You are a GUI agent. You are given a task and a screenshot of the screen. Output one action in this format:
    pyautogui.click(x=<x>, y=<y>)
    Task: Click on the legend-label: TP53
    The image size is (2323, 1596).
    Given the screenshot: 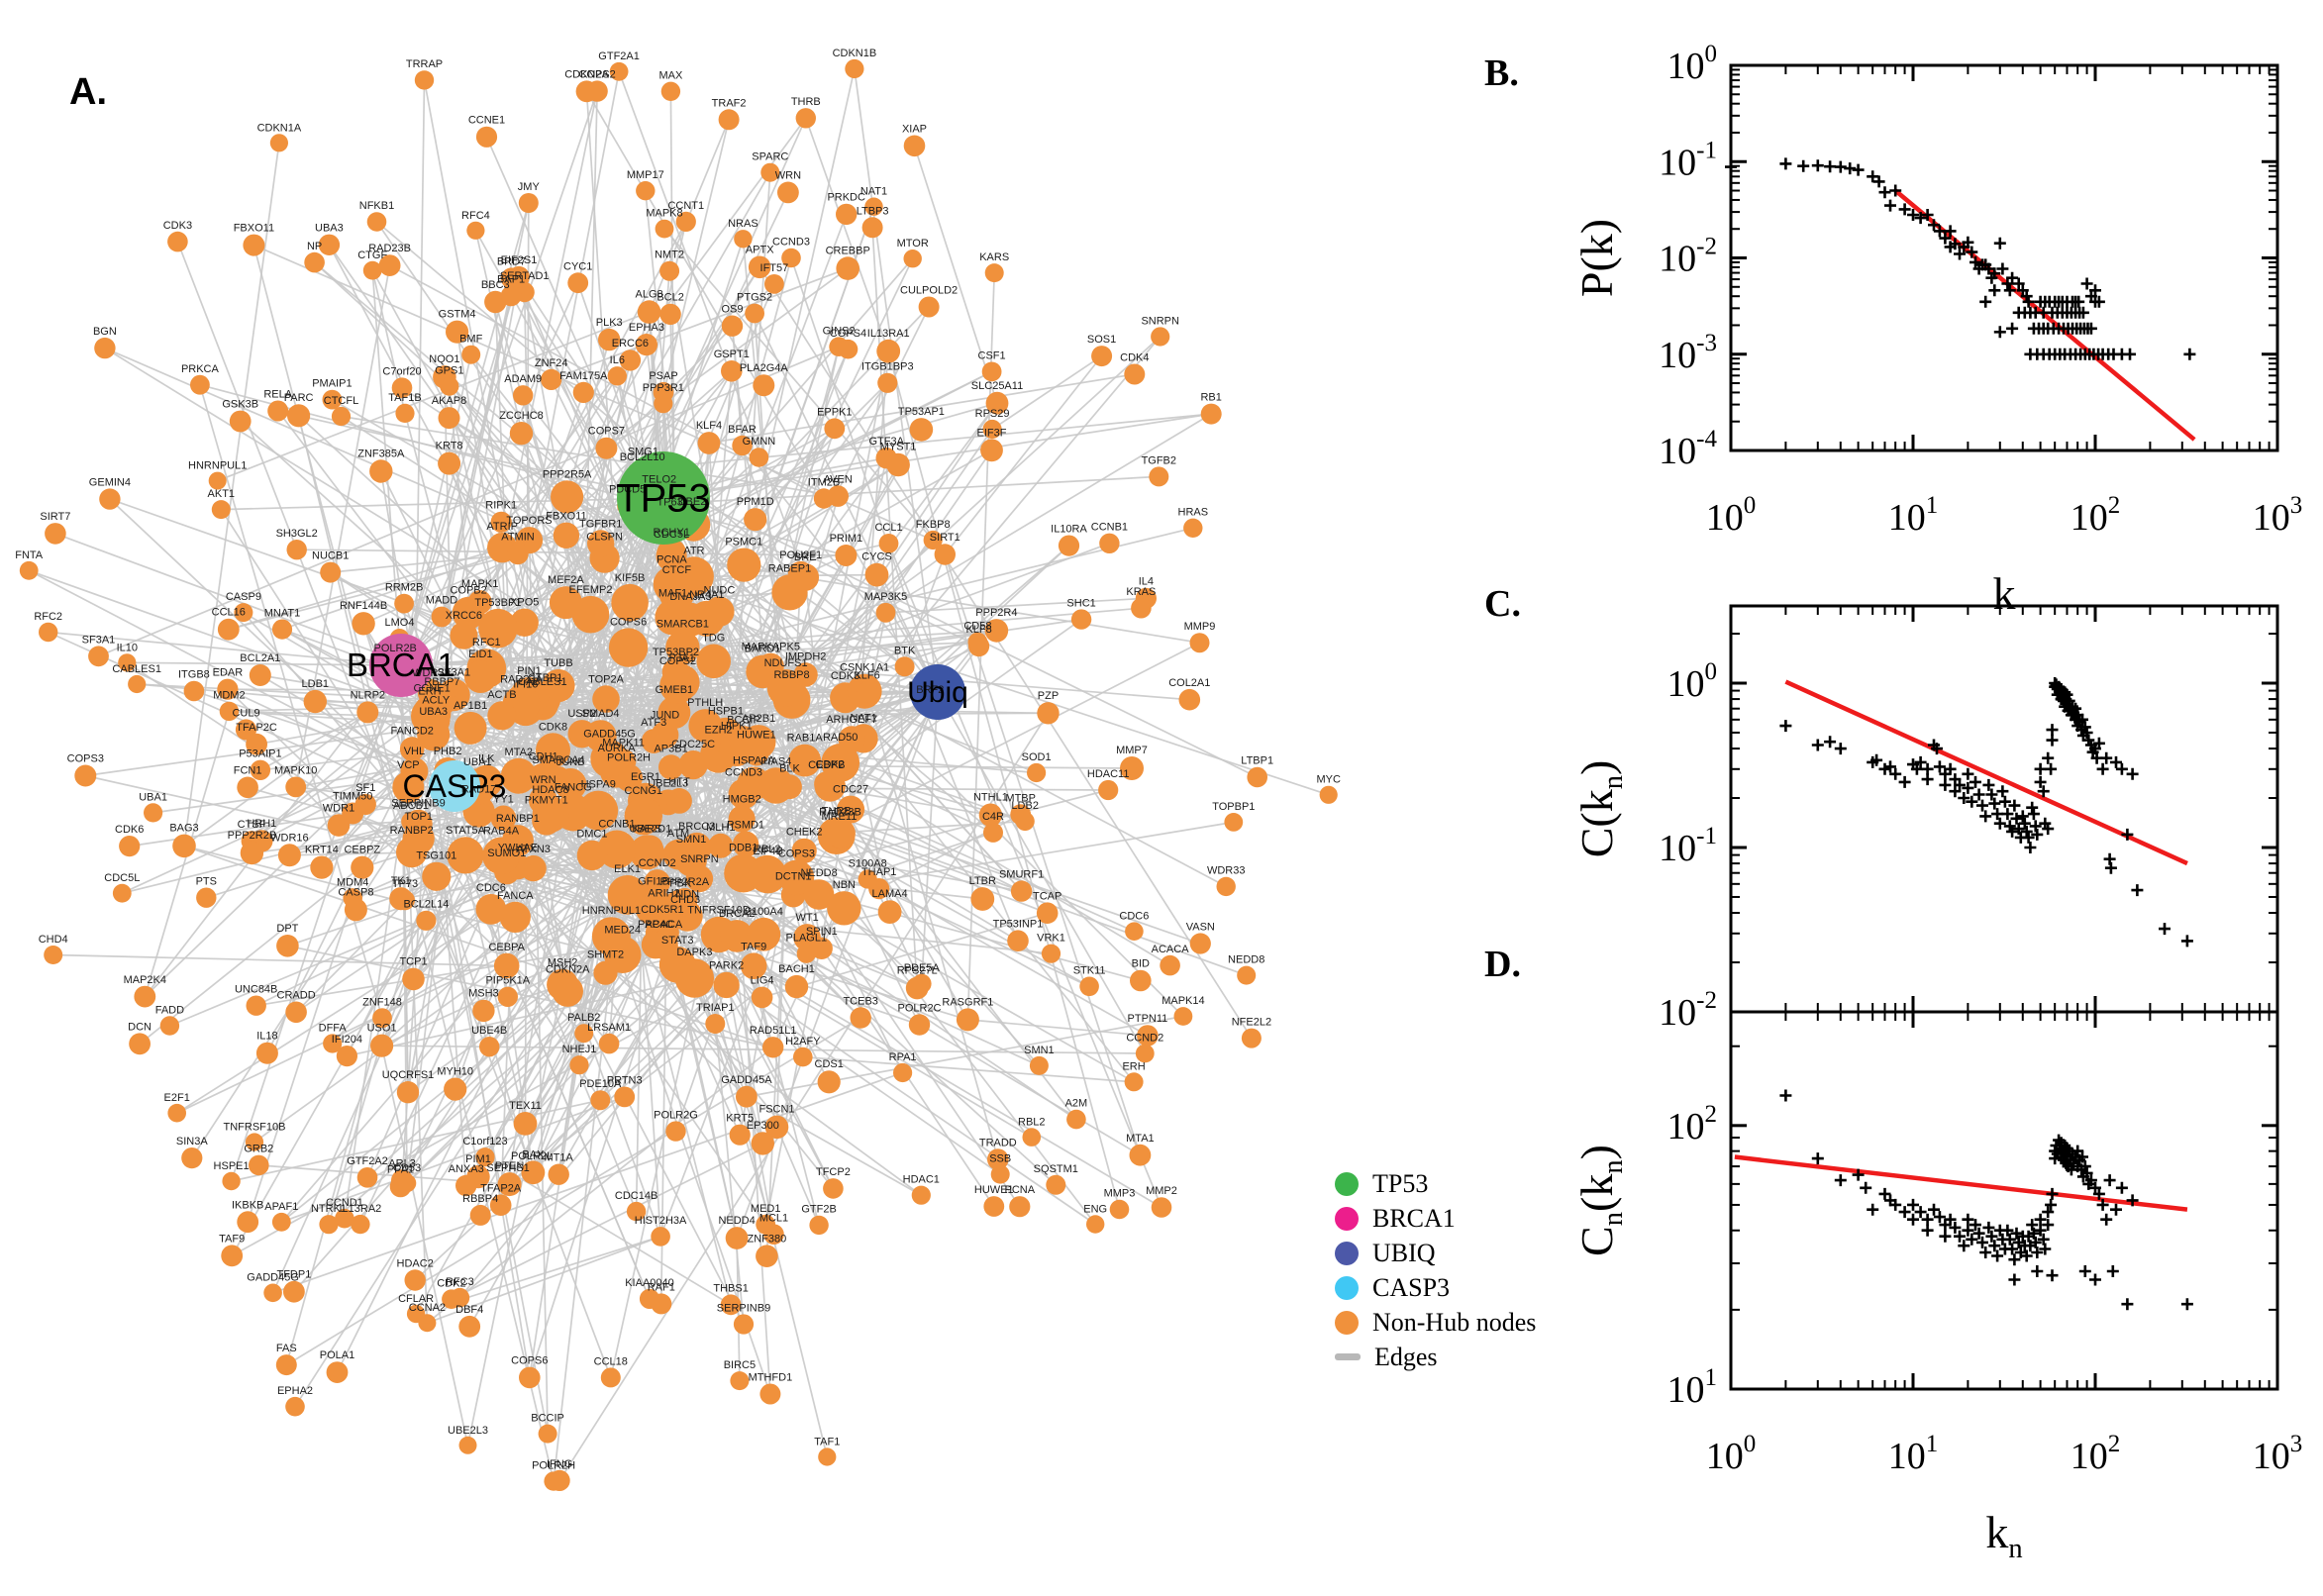 What is the action you would take?
    pyautogui.click(x=1400, y=1183)
    